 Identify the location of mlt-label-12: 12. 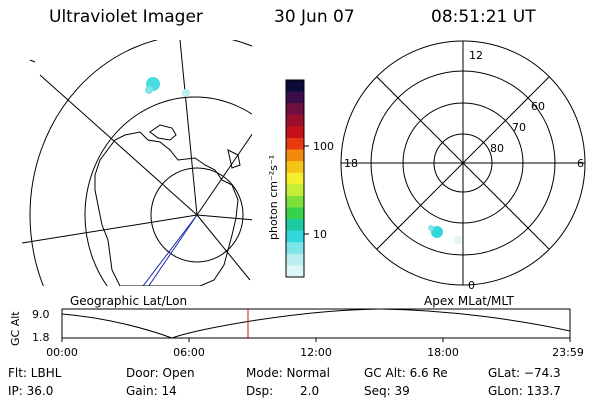
(476, 55).